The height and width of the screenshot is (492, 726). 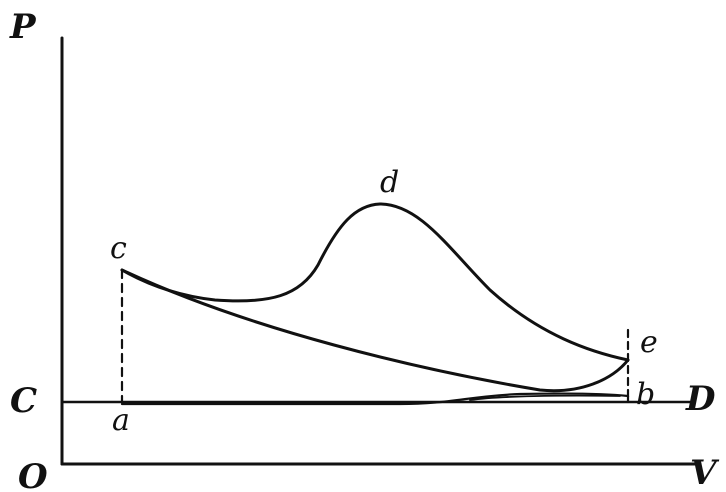 I want to click on point-a-label: a, so click(x=121, y=420).